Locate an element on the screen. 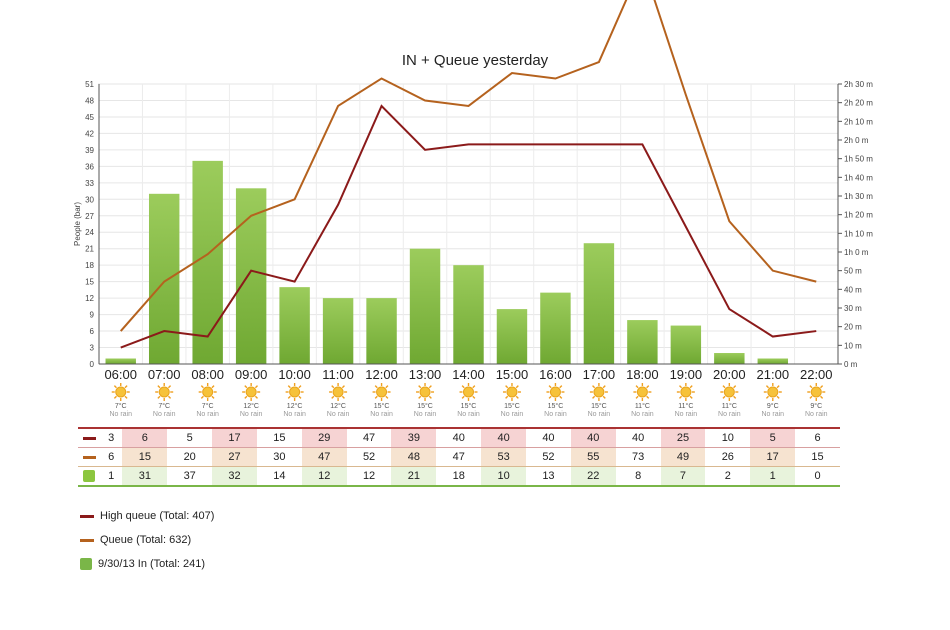  x-tick-label: 06:00 is located at coordinates (120, 374).